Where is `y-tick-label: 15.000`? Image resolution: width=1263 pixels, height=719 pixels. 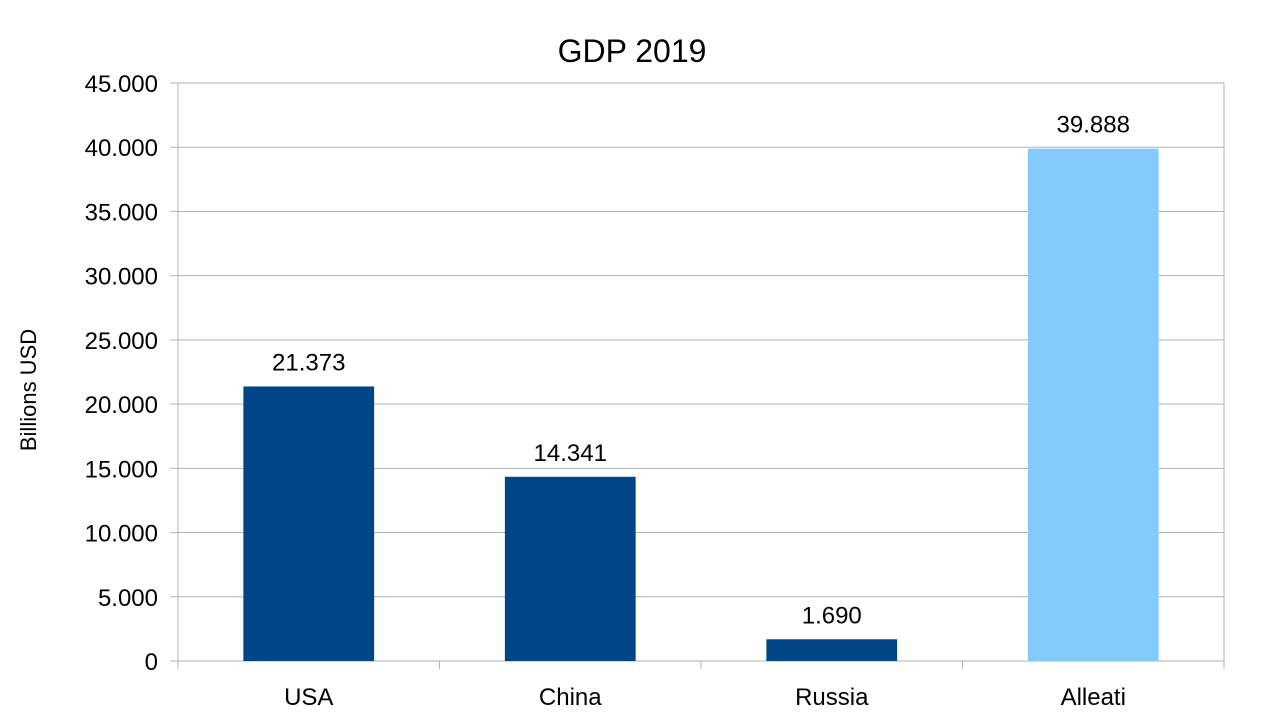
y-tick-label: 15.000 is located at coordinates (121, 469).